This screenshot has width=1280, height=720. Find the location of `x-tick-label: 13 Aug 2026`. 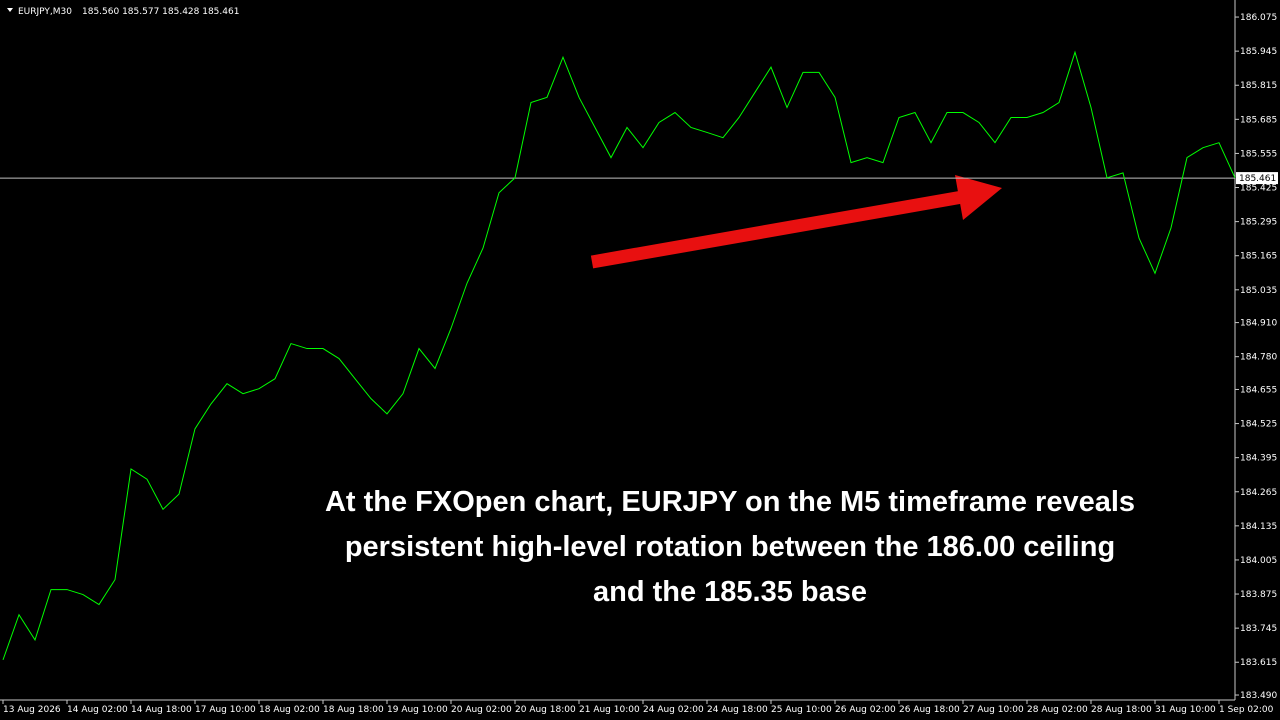

x-tick-label: 13 Aug 2026 is located at coordinates (32, 710).